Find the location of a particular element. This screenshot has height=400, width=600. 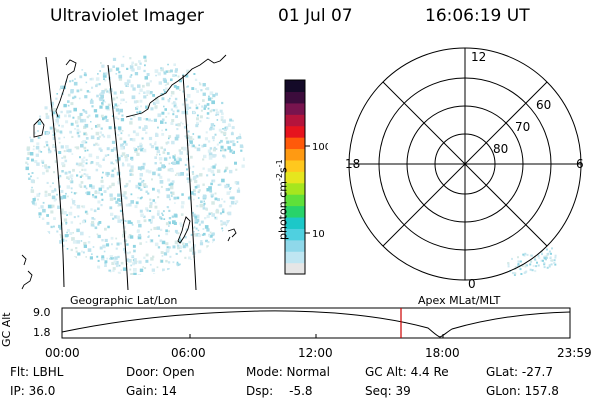

colorbar-band is located at coordinates (295, 211).